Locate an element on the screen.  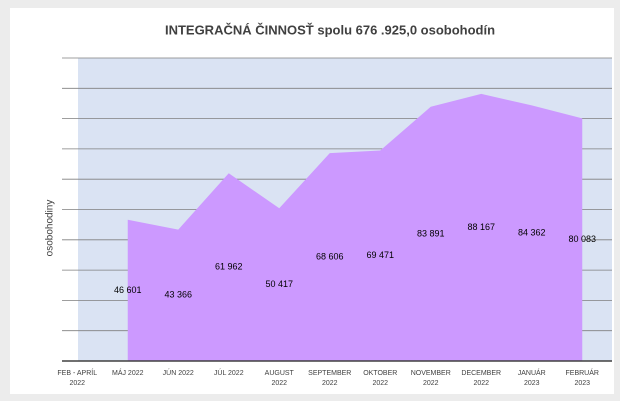
x-tick-label: MÁJ 2022 is located at coordinates (128, 372).